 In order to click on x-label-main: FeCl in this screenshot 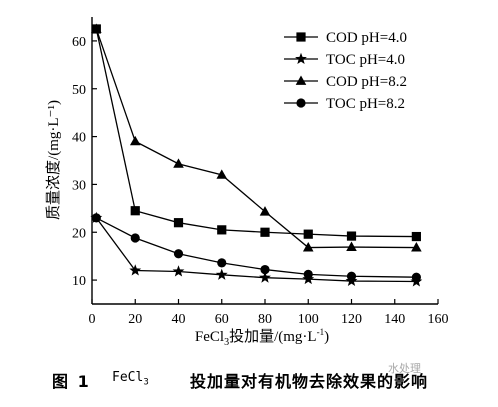, I will do `click(209, 337)`.